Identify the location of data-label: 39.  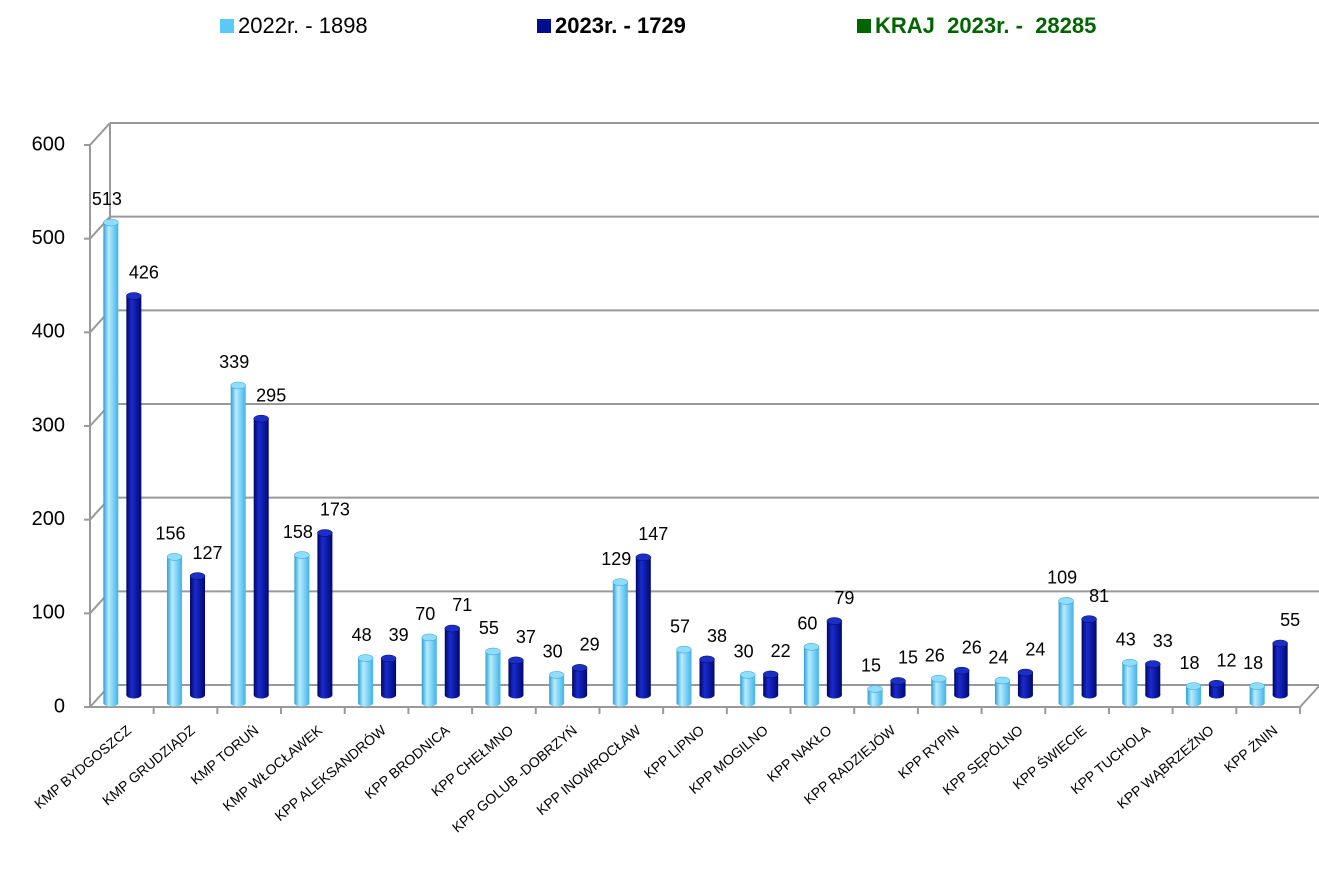
(399, 635).